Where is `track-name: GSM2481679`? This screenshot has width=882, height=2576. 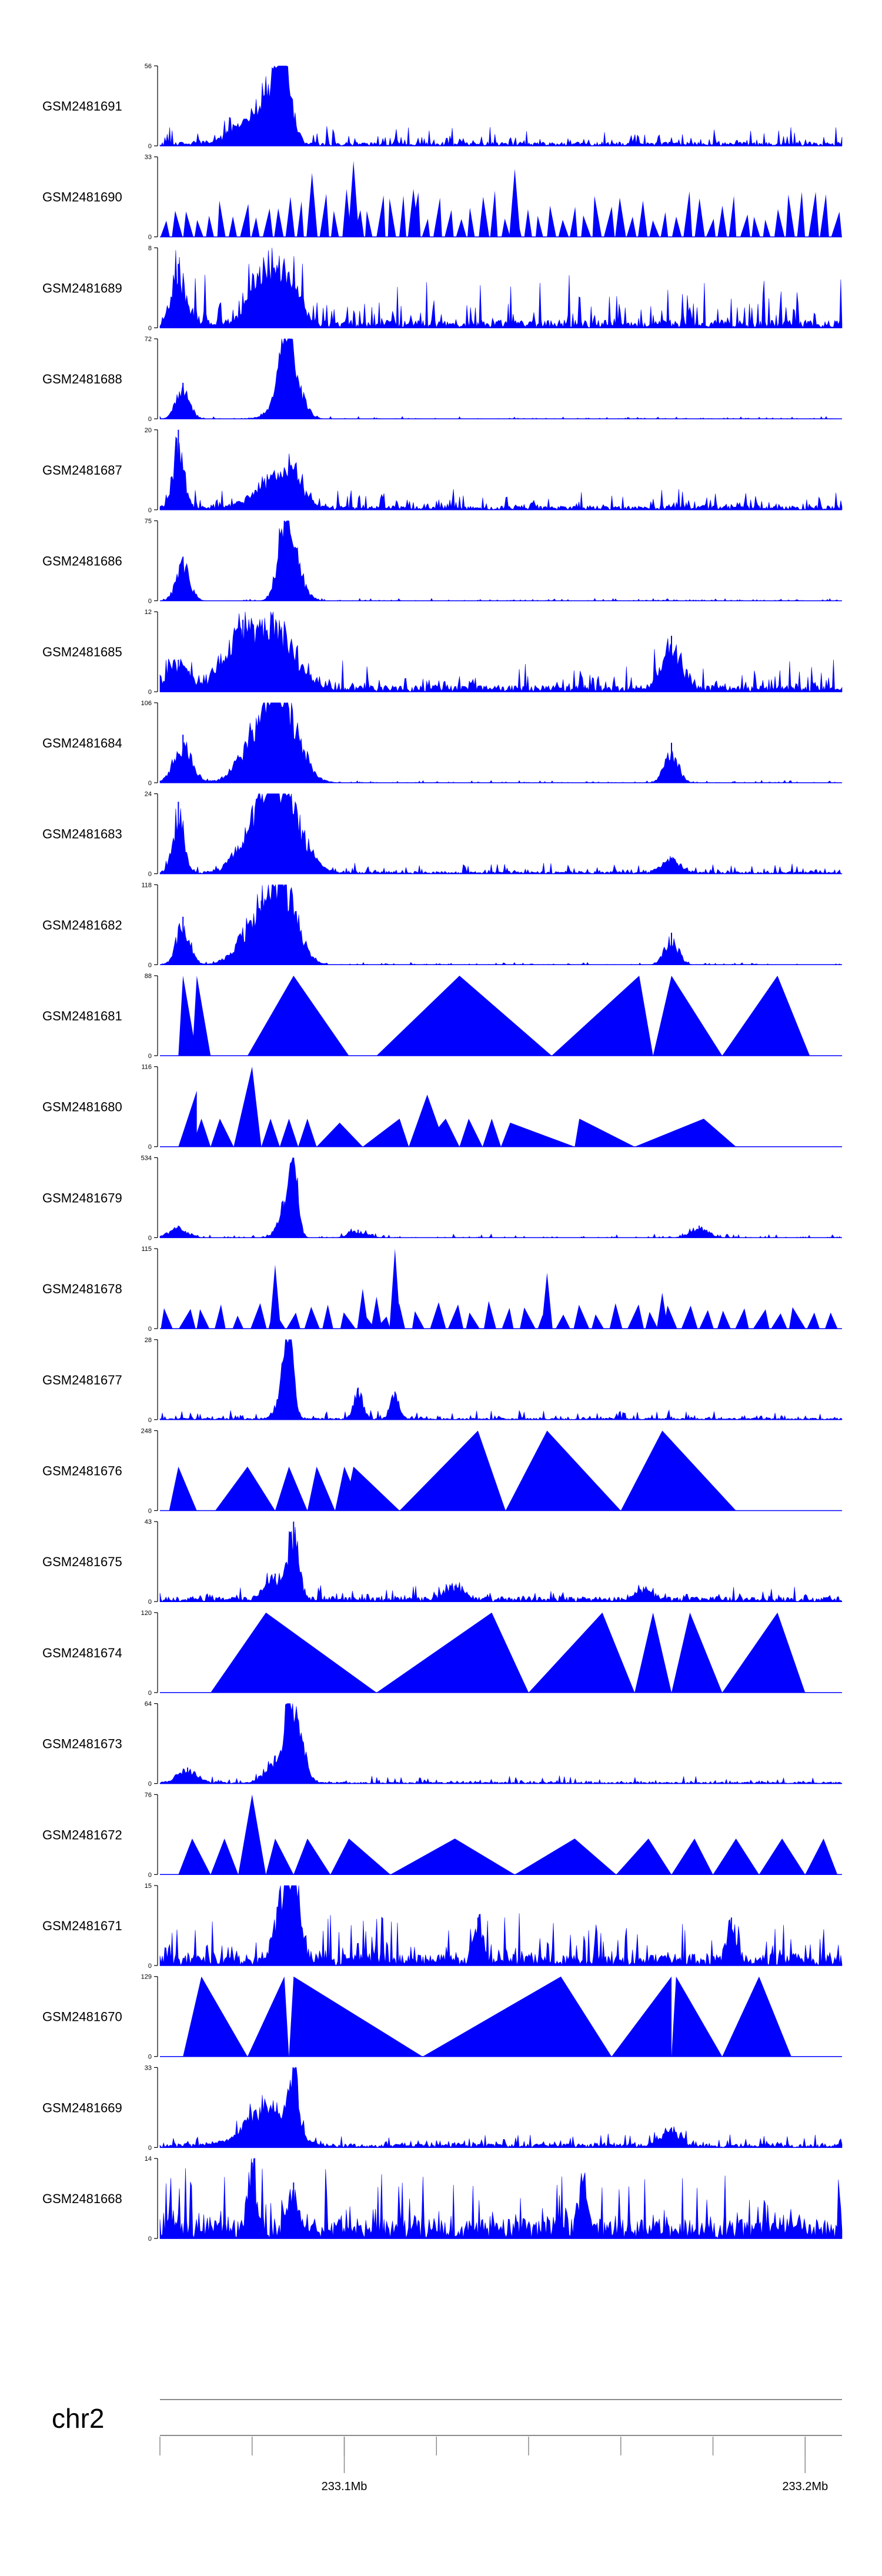
track-name: GSM2481679 is located at coordinates (82, 1197).